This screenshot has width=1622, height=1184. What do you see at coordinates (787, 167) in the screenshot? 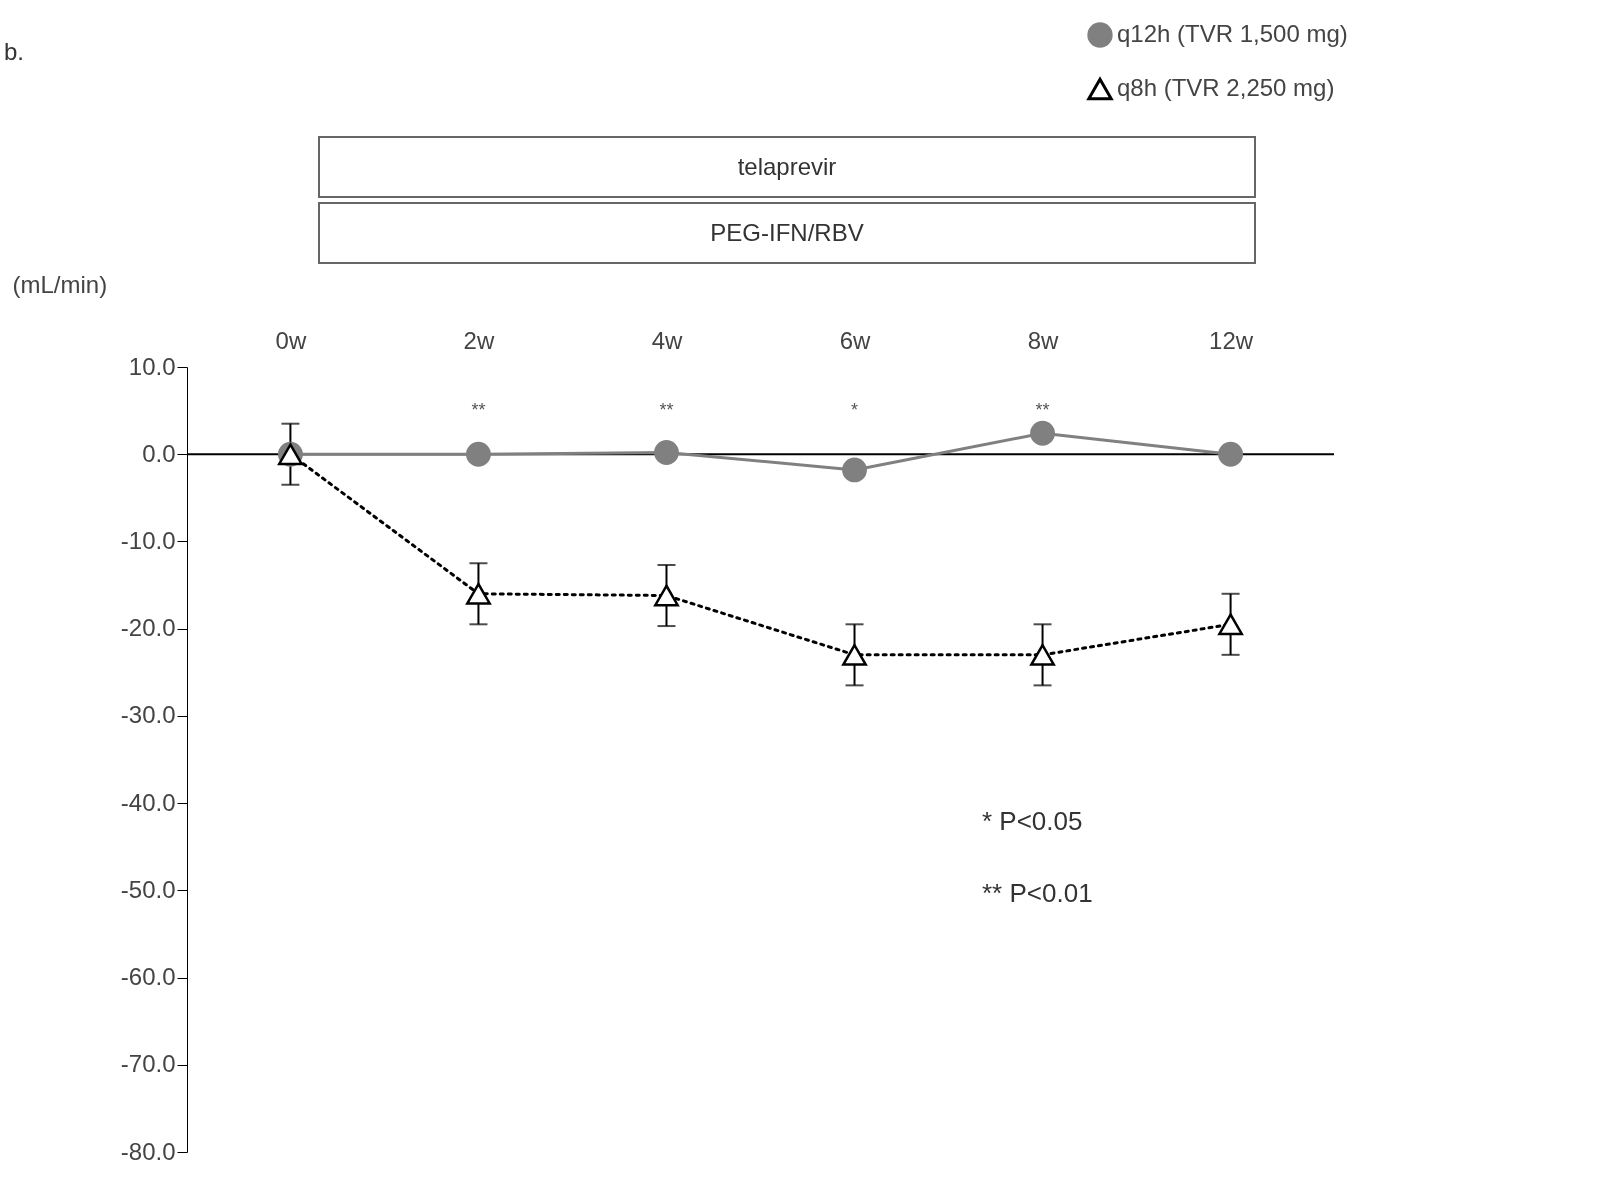
I see `text: telaprevir` at bounding box center [787, 167].